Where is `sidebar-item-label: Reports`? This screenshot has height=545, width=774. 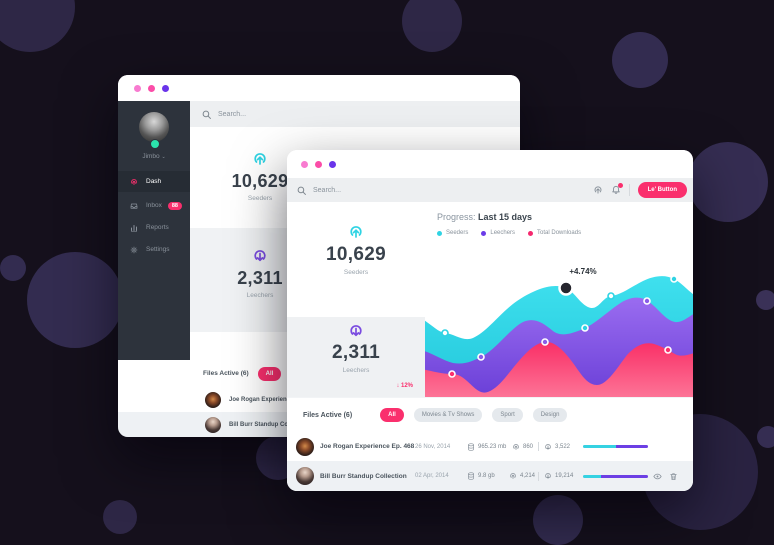 sidebar-item-label: Reports is located at coordinates (157, 227).